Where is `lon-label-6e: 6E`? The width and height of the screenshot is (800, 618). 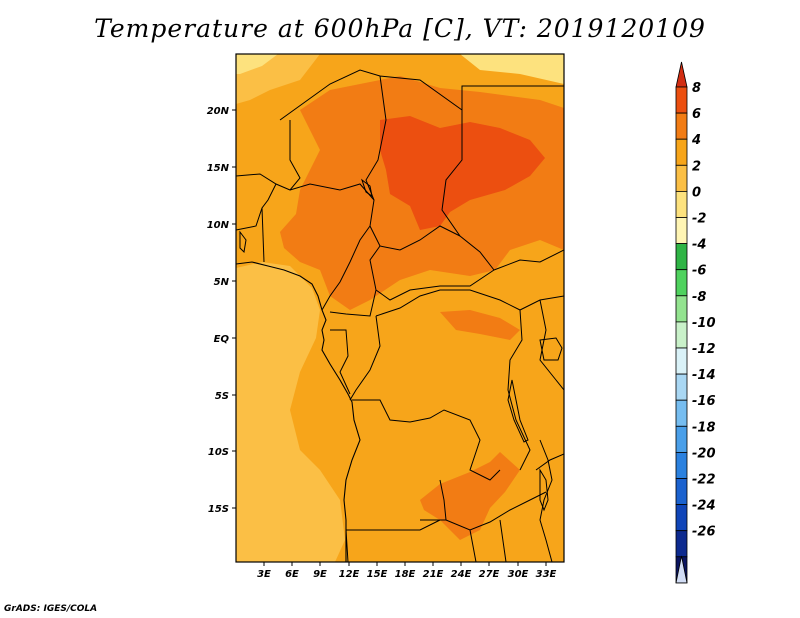
lon-label-6e: 6E is located at coordinates (292, 574).